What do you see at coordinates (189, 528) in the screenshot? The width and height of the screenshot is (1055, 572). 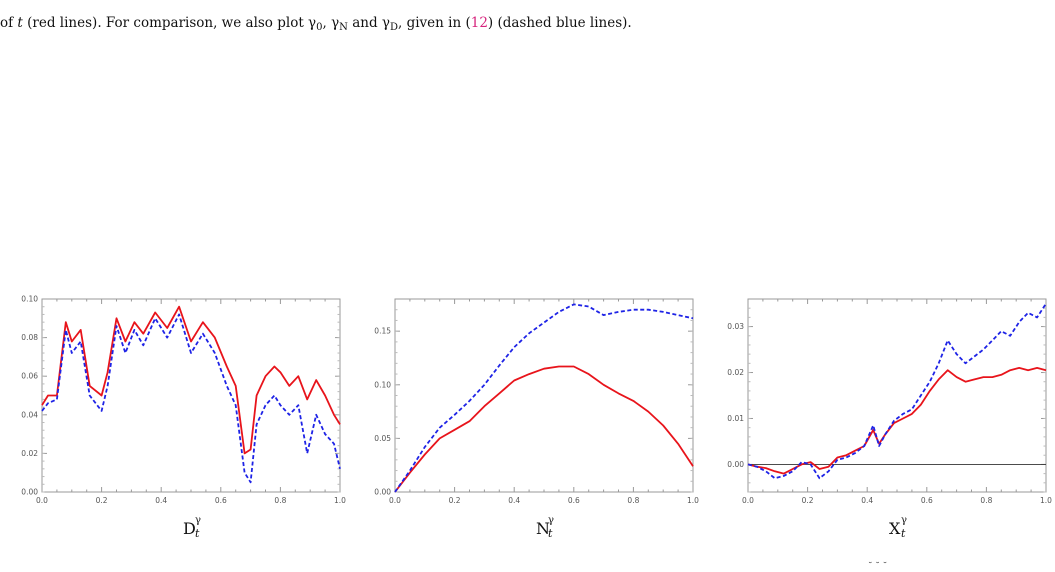 I see `axis-label-main: D` at bounding box center [189, 528].